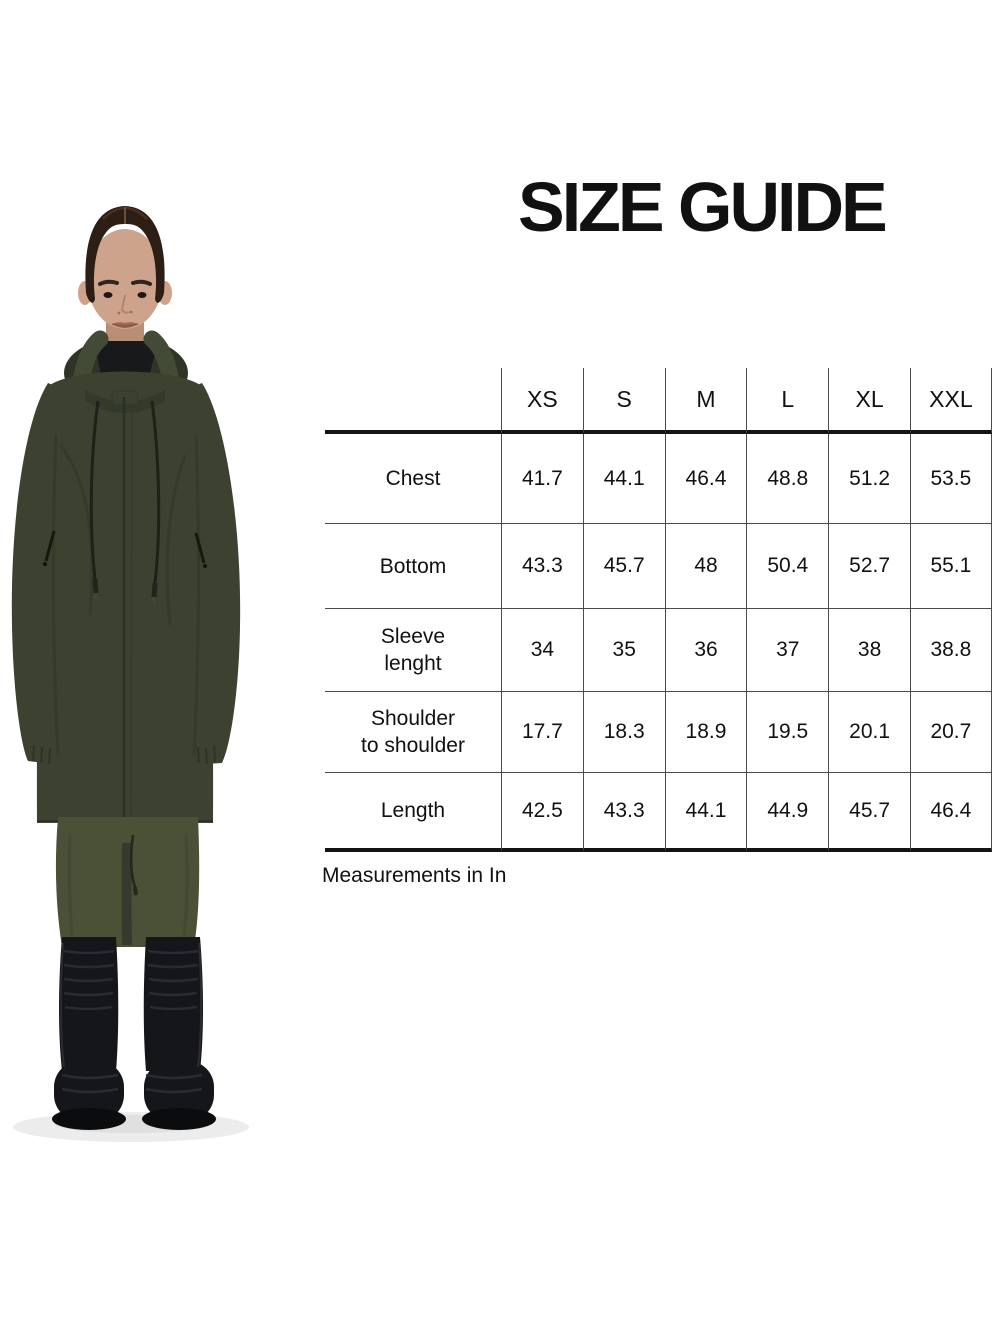 This screenshot has width=1000, height=1334. I want to click on hair, so click(125, 254).